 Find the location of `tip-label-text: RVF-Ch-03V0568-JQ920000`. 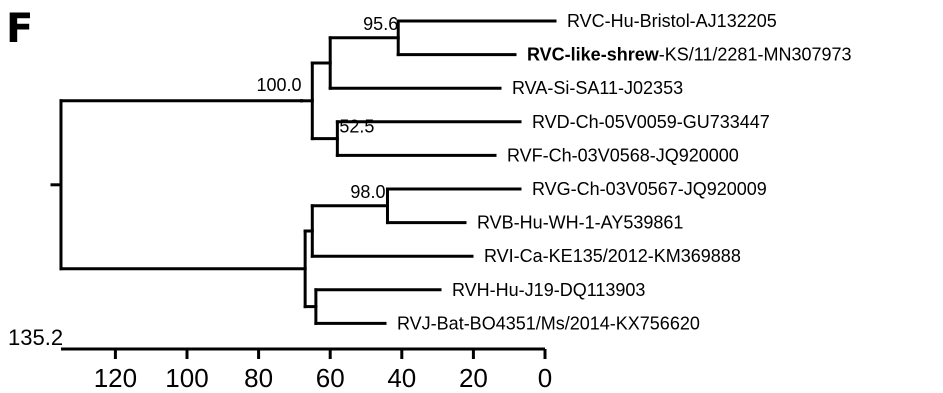

tip-label-text: RVF-Ch-03V0568-JQ920000 is located at coordinates (623, 155).